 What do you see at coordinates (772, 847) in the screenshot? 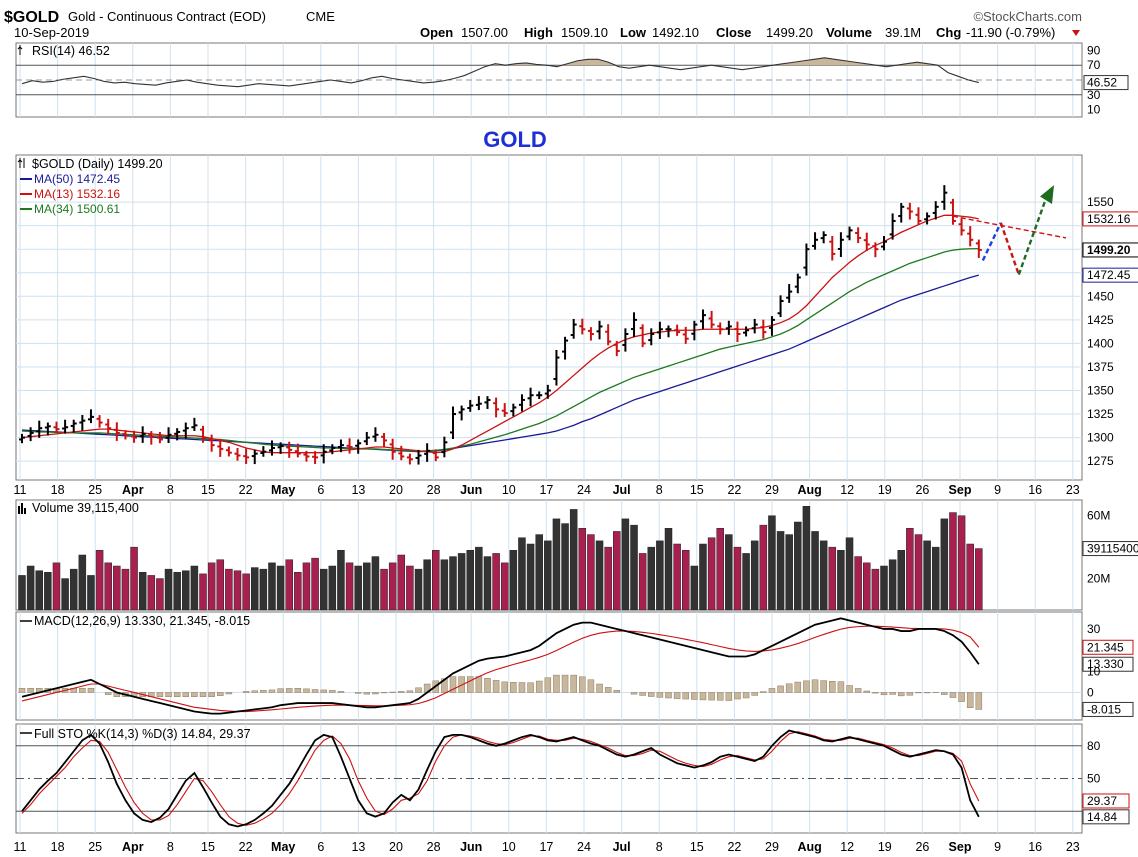
I see `x-tick-label: 29` at bounding box center [772, 847].